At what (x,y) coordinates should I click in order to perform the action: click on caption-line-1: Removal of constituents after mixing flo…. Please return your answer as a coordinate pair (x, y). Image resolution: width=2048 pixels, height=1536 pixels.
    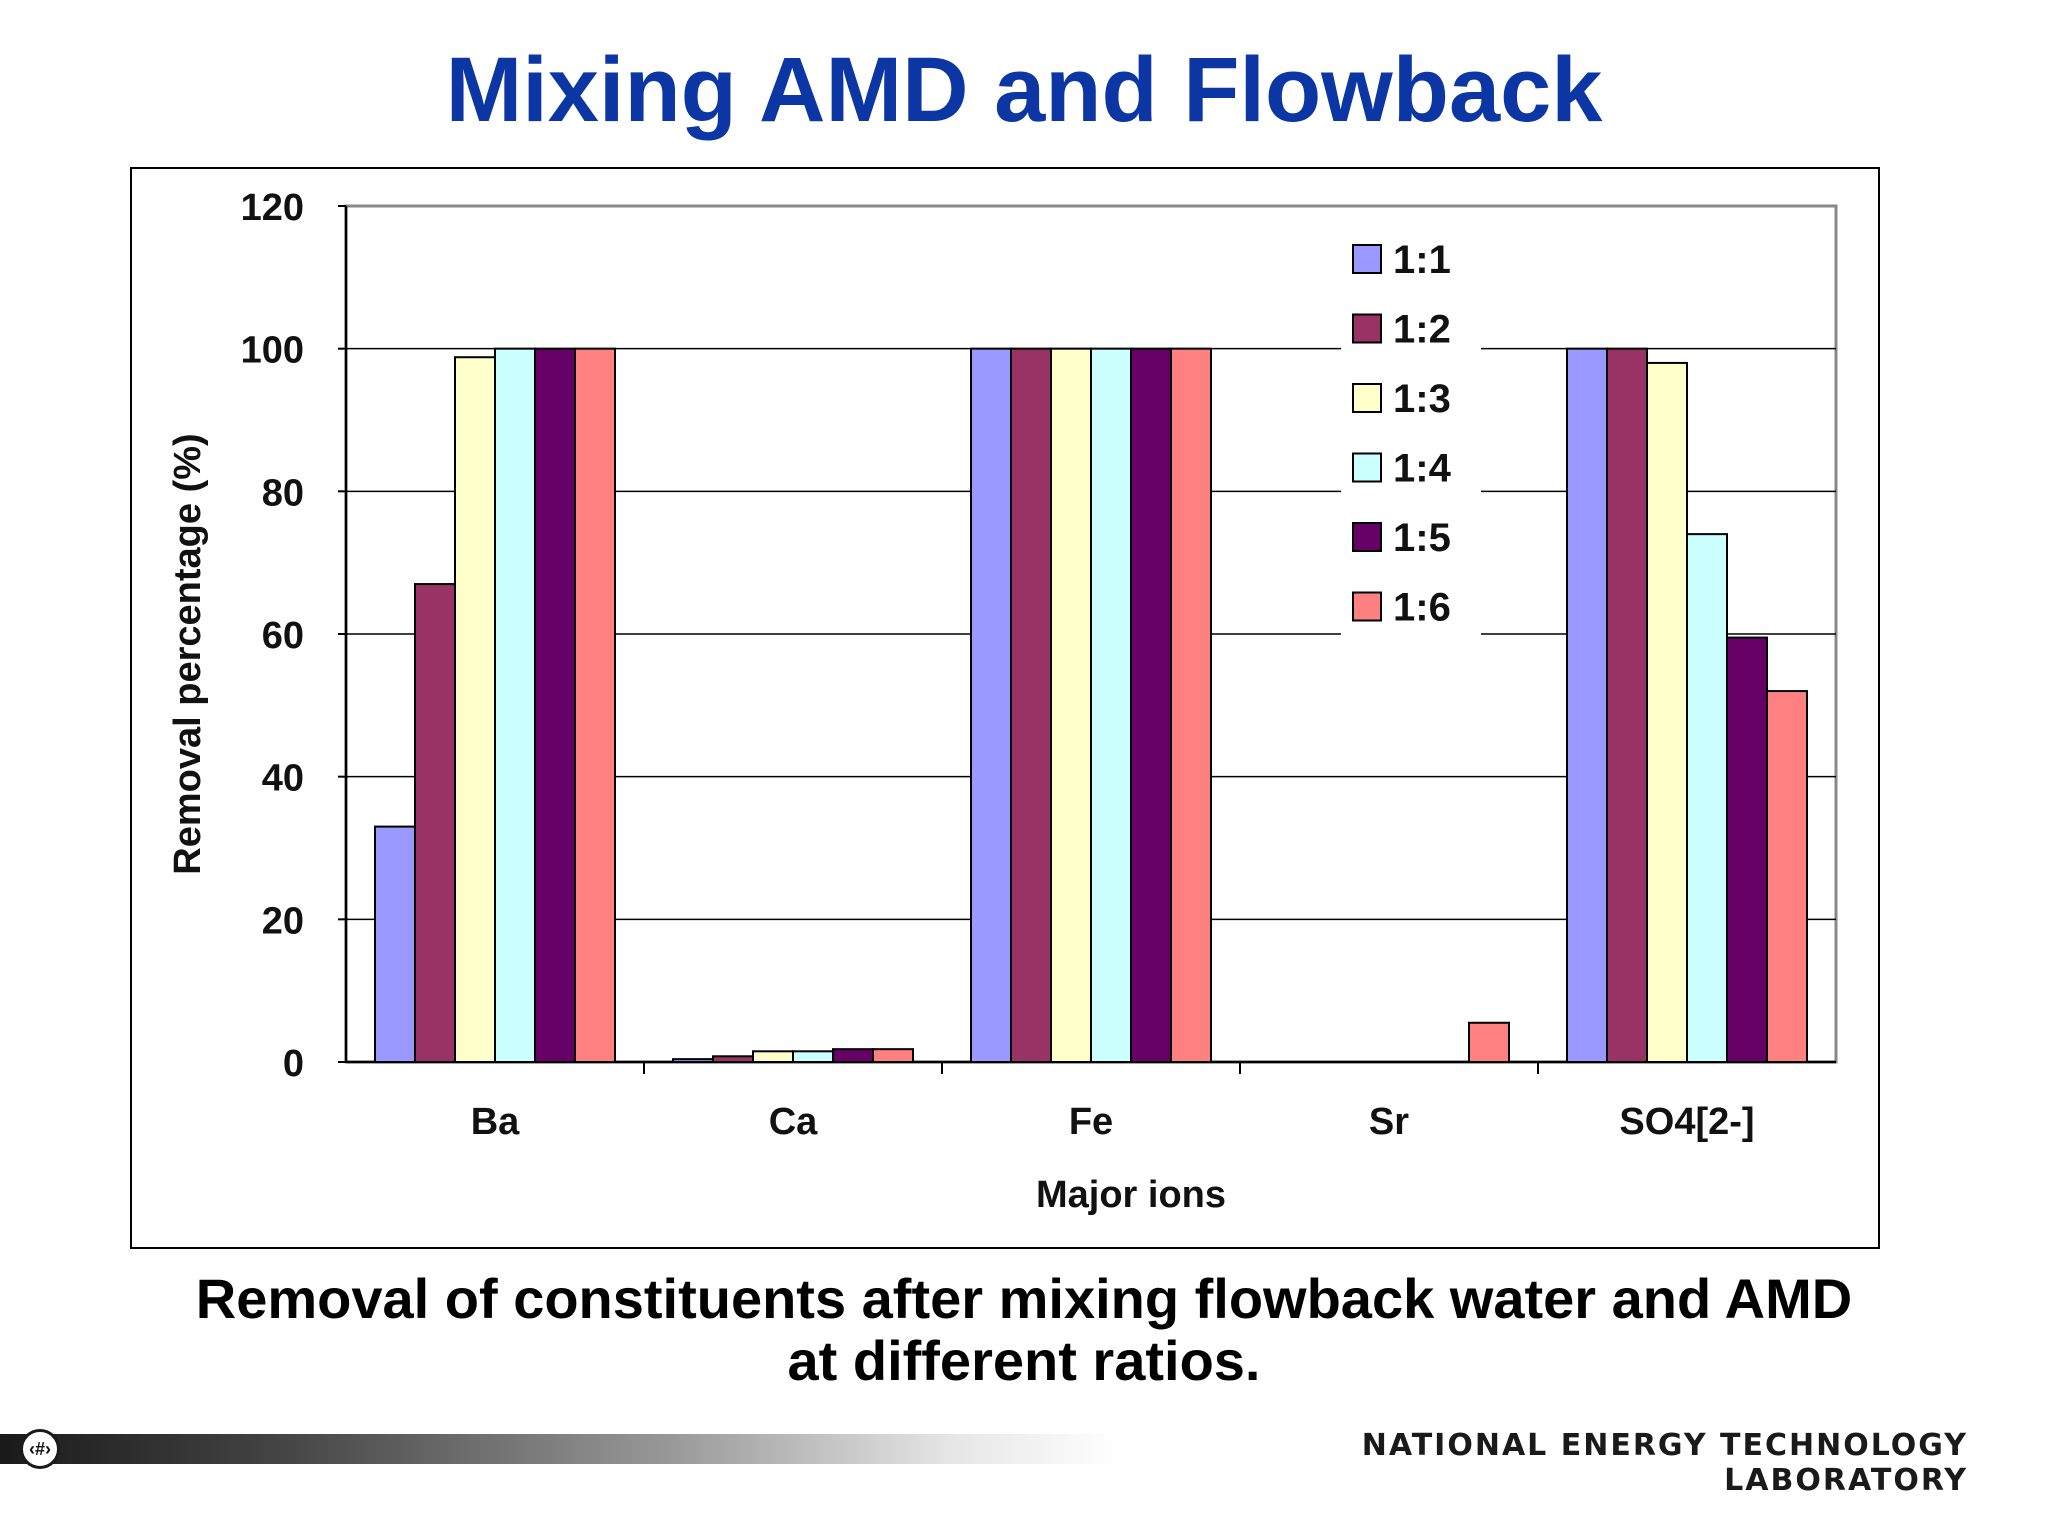
    Looking at the image, I should click on (1024, 1298).